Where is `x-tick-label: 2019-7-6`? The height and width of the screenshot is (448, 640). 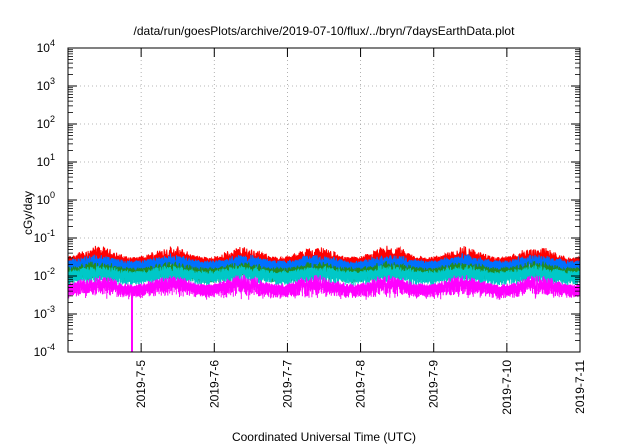 x-tick-label: 2019-7-6 is located at coordinates (214, 384).